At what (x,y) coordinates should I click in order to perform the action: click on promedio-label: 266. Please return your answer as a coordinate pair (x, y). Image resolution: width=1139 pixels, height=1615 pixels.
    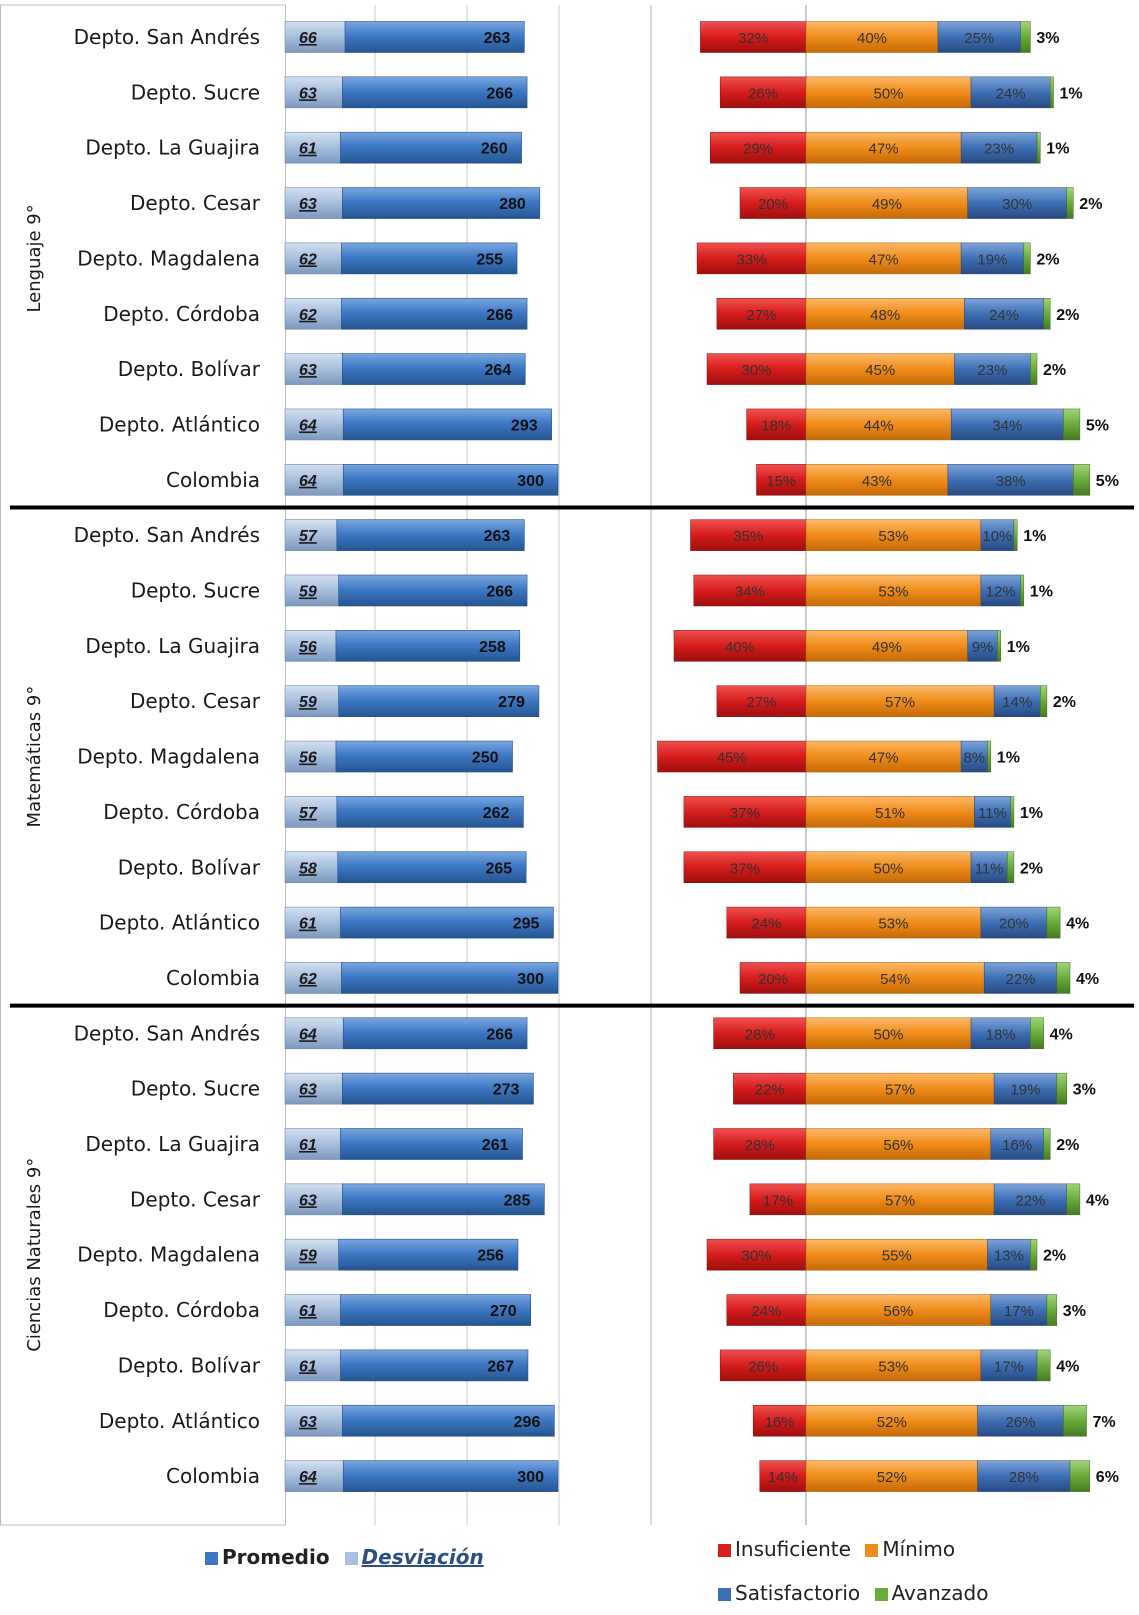
    Looking at the image, I should click on (499, 93).